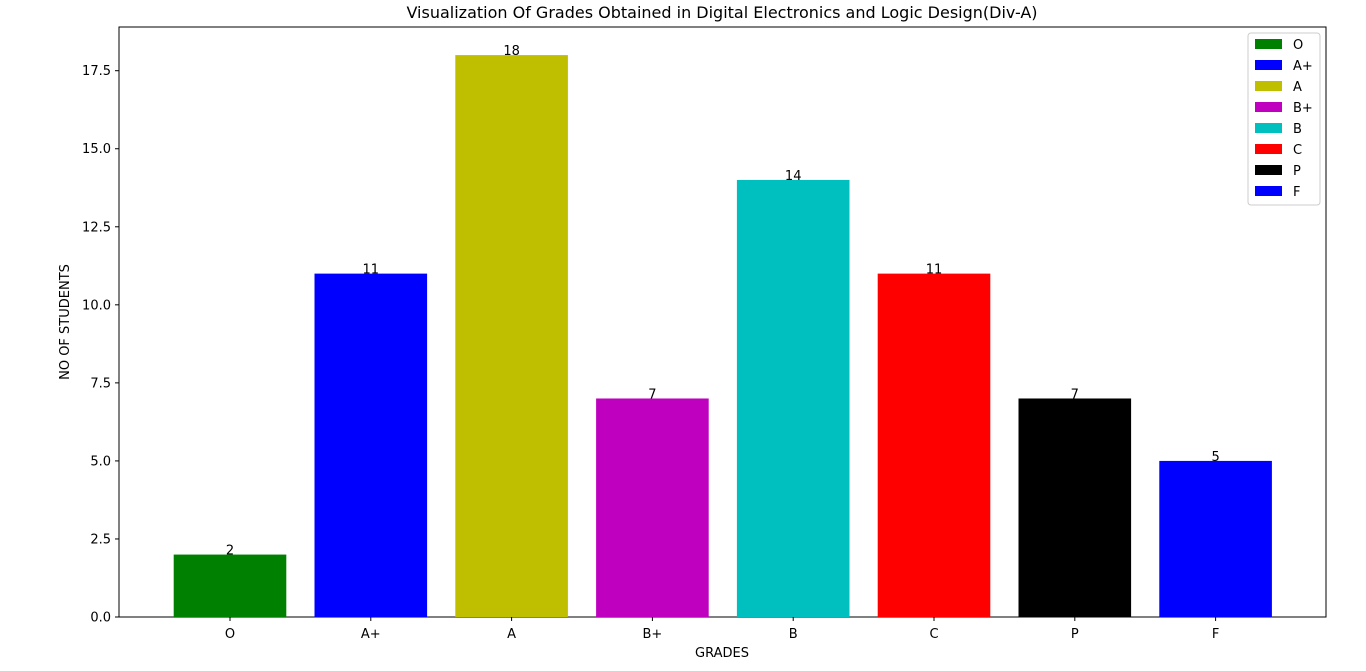 The height and width of the screenshot is (671, 1366). Describe the element at coordinates (100, 618) in the screenshot. I see `y-tick-label: 0.0` at that location.